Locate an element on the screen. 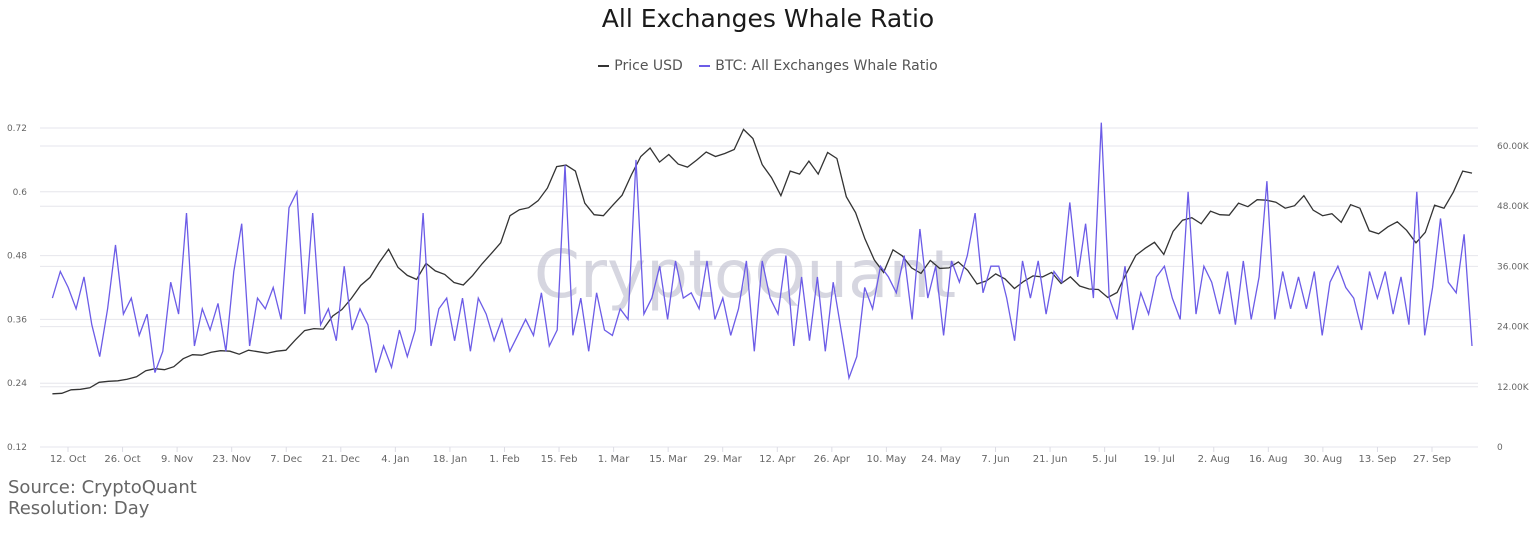  left-axis-tick: 0.6 is located at coordinates (20, 193).